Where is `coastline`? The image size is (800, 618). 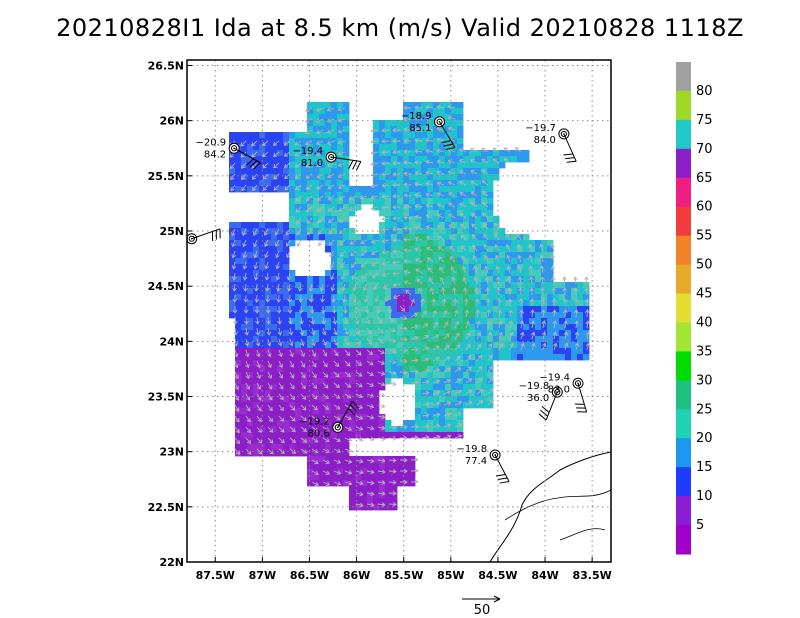 coastline is located at coordinates (550, 506).